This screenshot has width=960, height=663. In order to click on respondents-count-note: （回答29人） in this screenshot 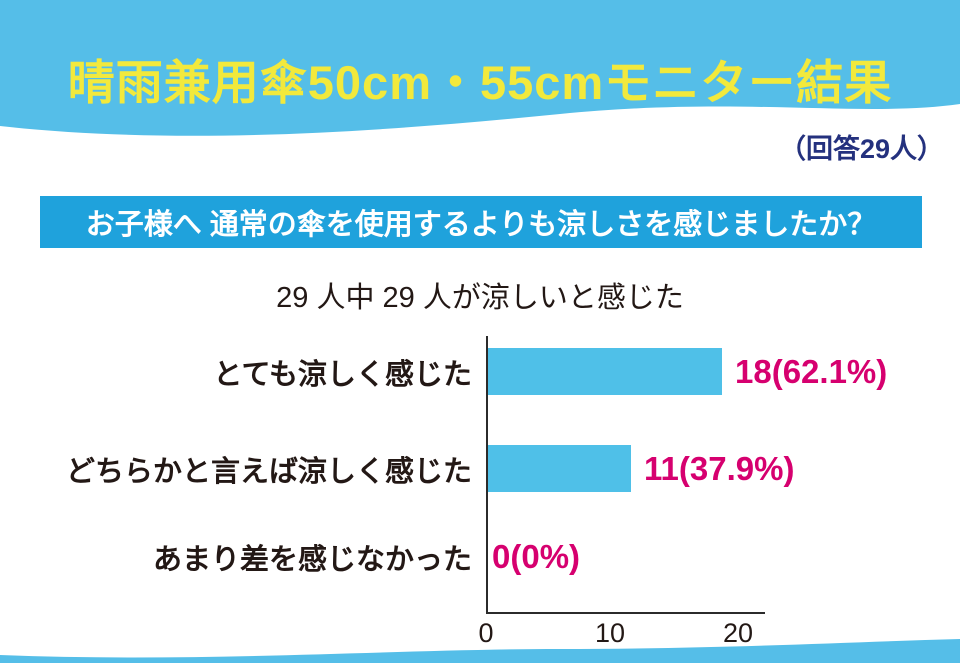, I will do `click(861, 149)`.